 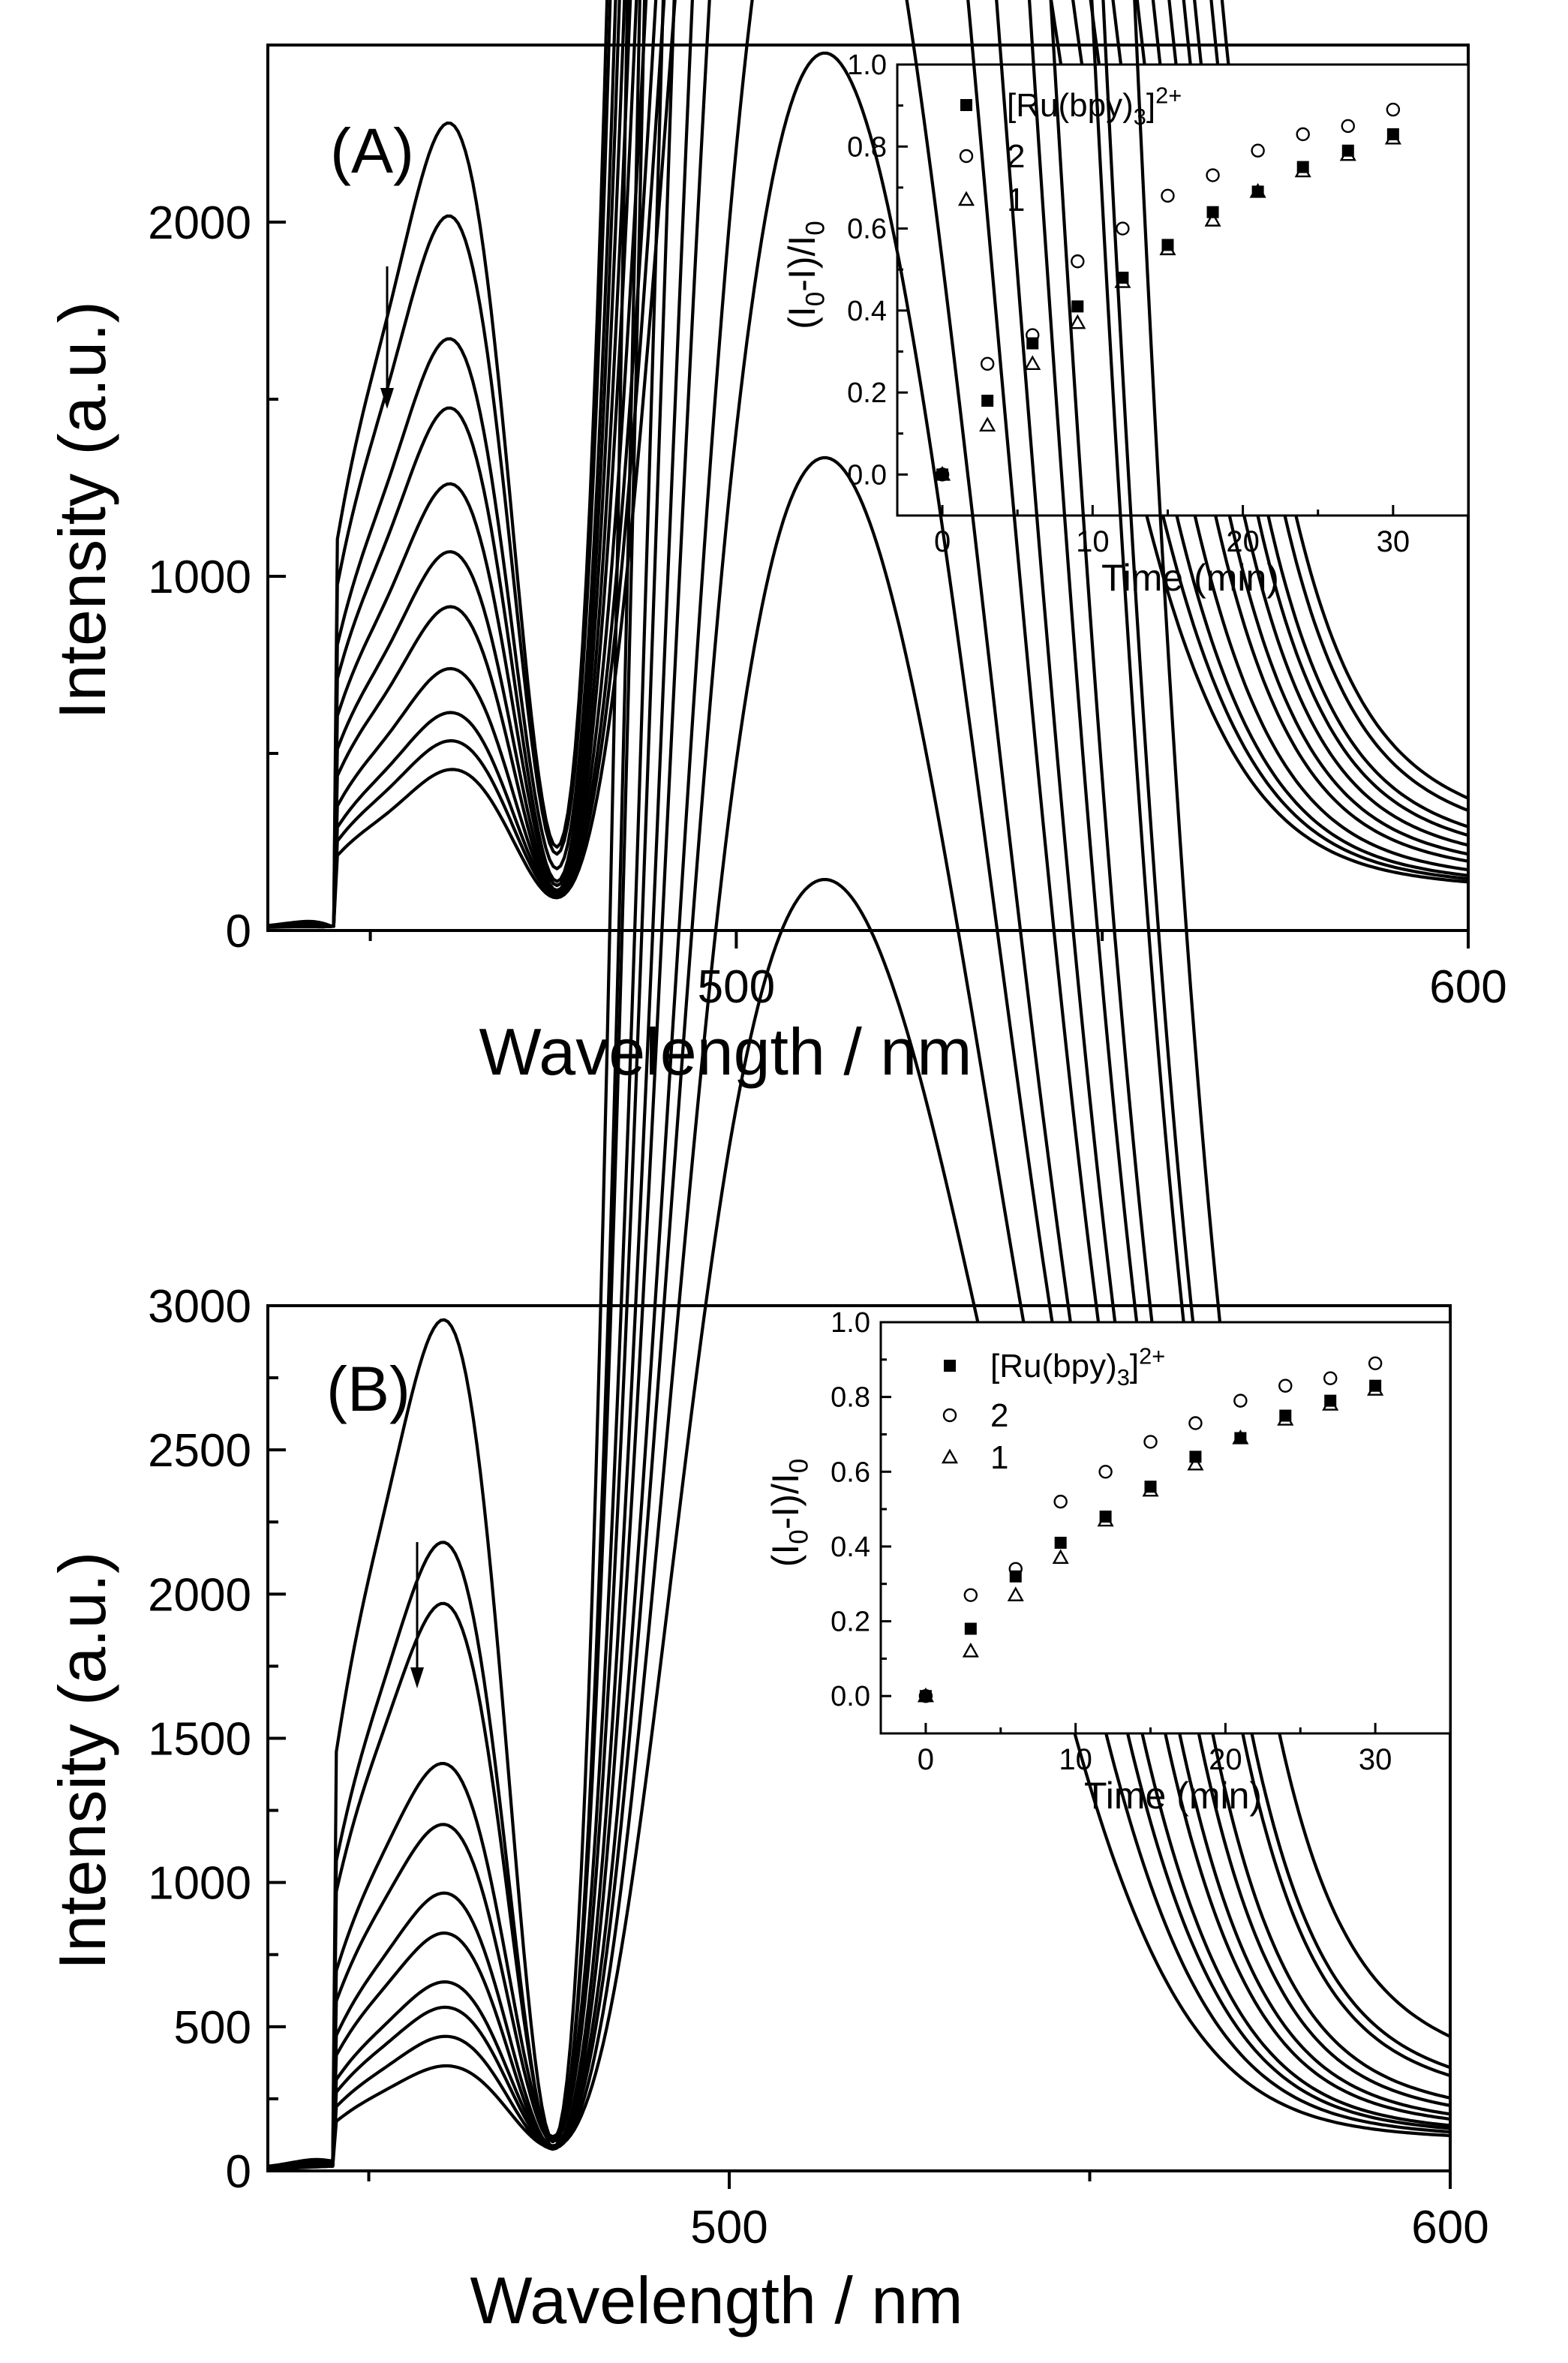 What do you see at coordinates (950, 1456) in the screenshot?
I see `legend-triangle-icon` at bounding box center [950, 1456].